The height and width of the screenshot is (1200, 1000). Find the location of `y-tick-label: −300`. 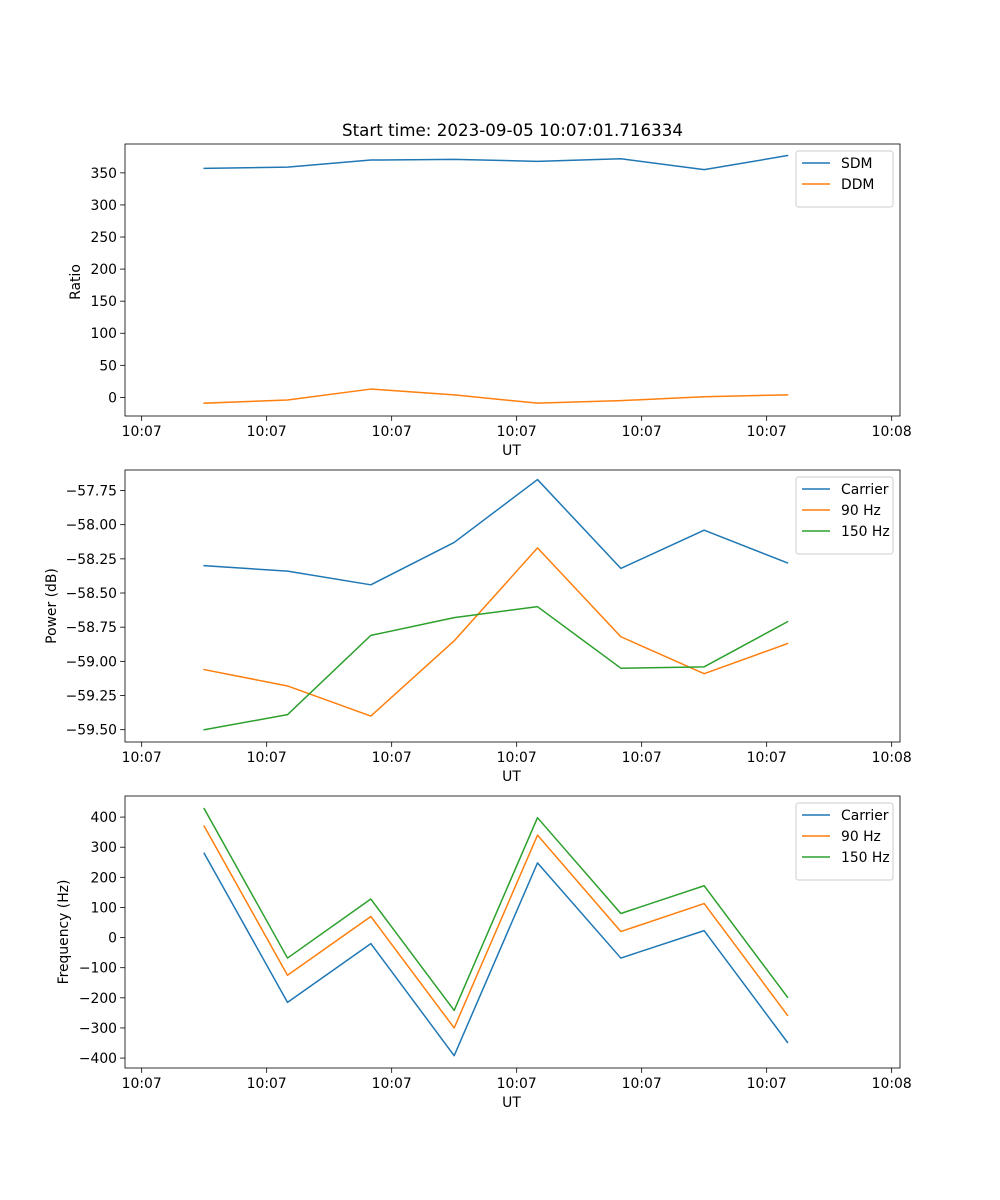

y-tick-label: −300 is located at coordinates (98, 1029).